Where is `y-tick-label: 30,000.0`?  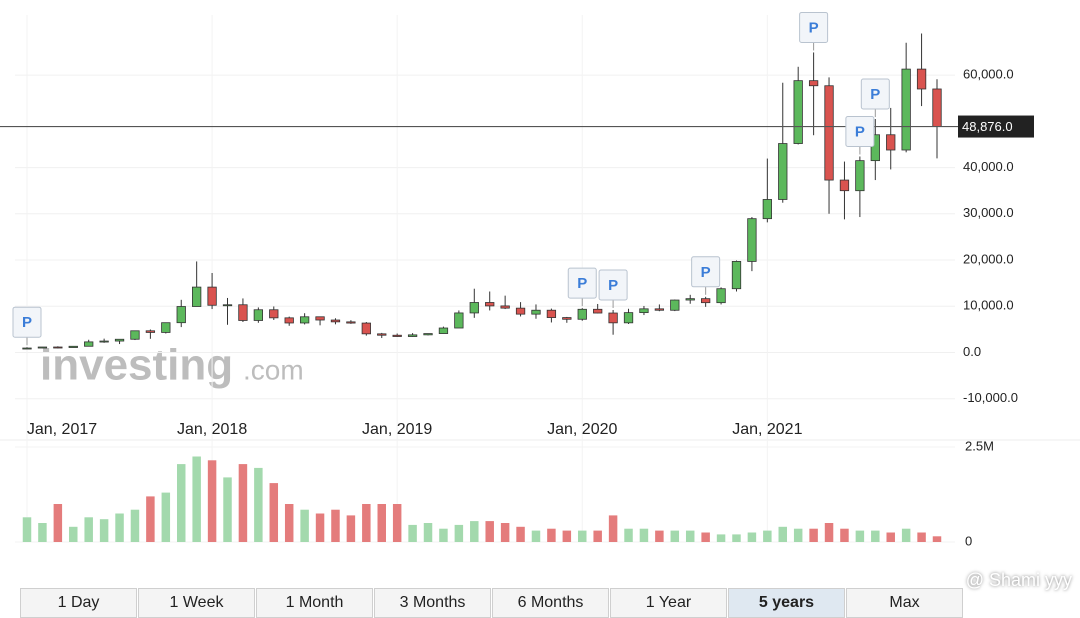
y-tick-label: 30,000.0 is located at coordinates (988, 212).